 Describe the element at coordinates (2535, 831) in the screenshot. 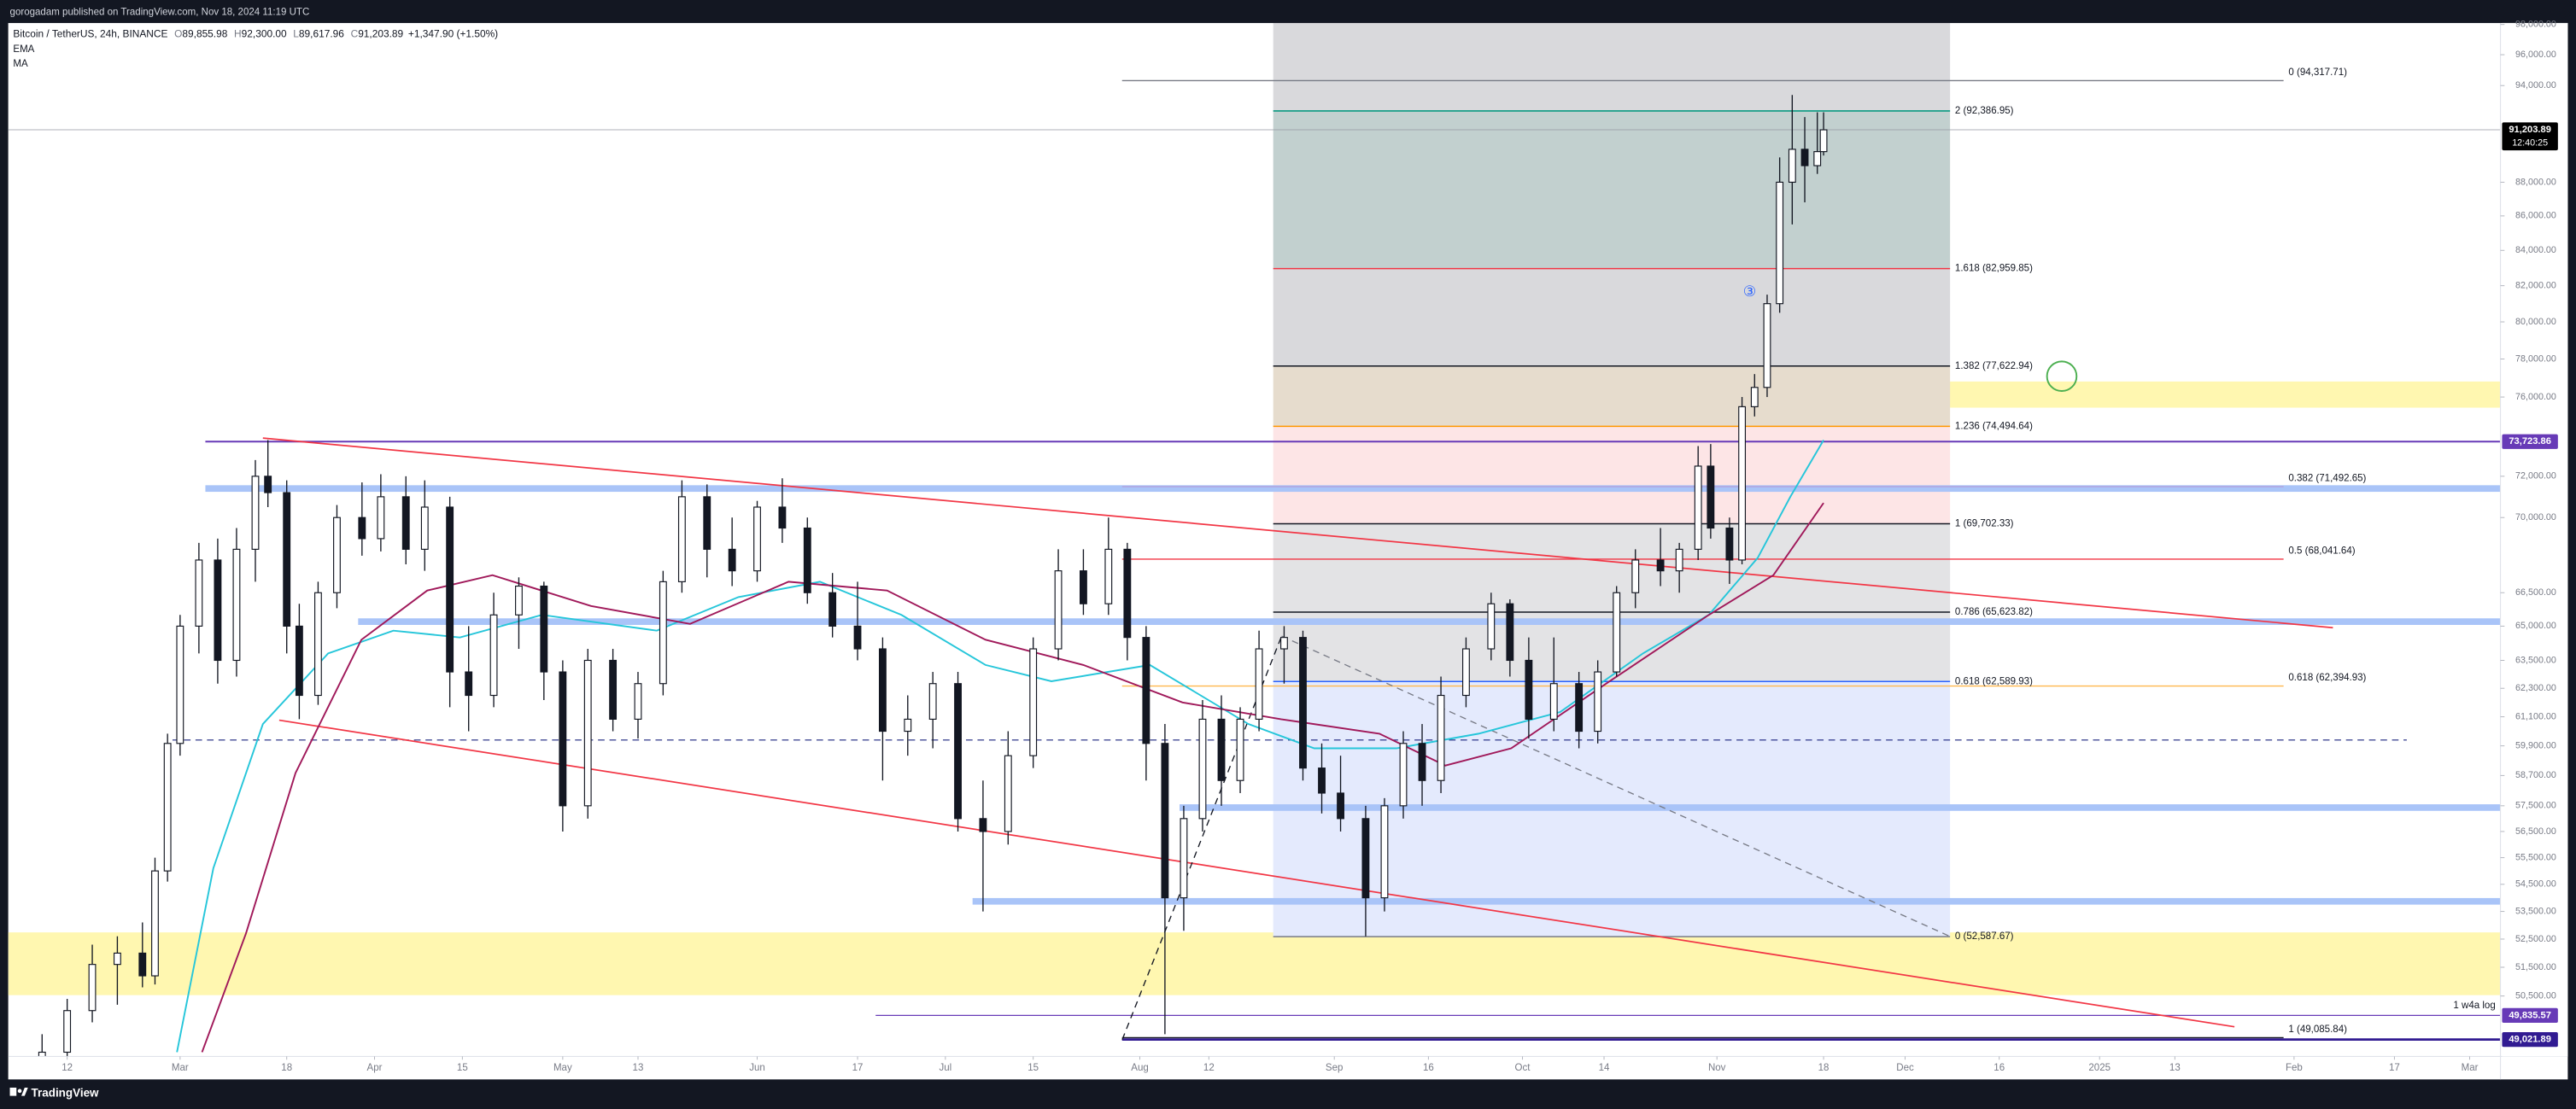

I see `y-tick-label: 56,500.00` at that location.